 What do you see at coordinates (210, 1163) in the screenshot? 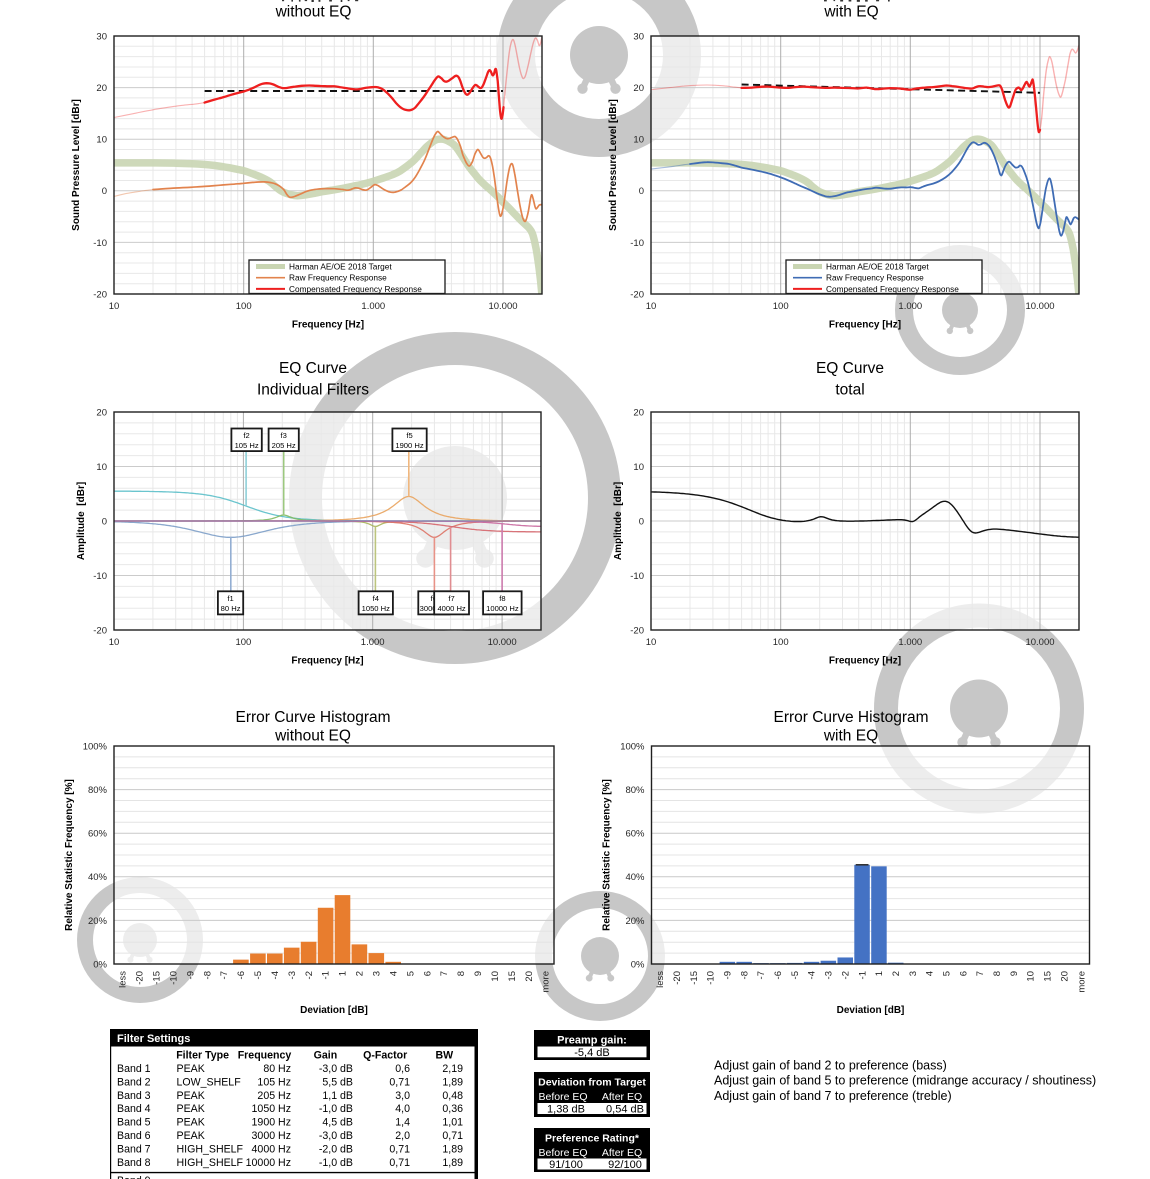
I see `svg-text: HIGH_SHELF` at bounding box center [210, 1163].